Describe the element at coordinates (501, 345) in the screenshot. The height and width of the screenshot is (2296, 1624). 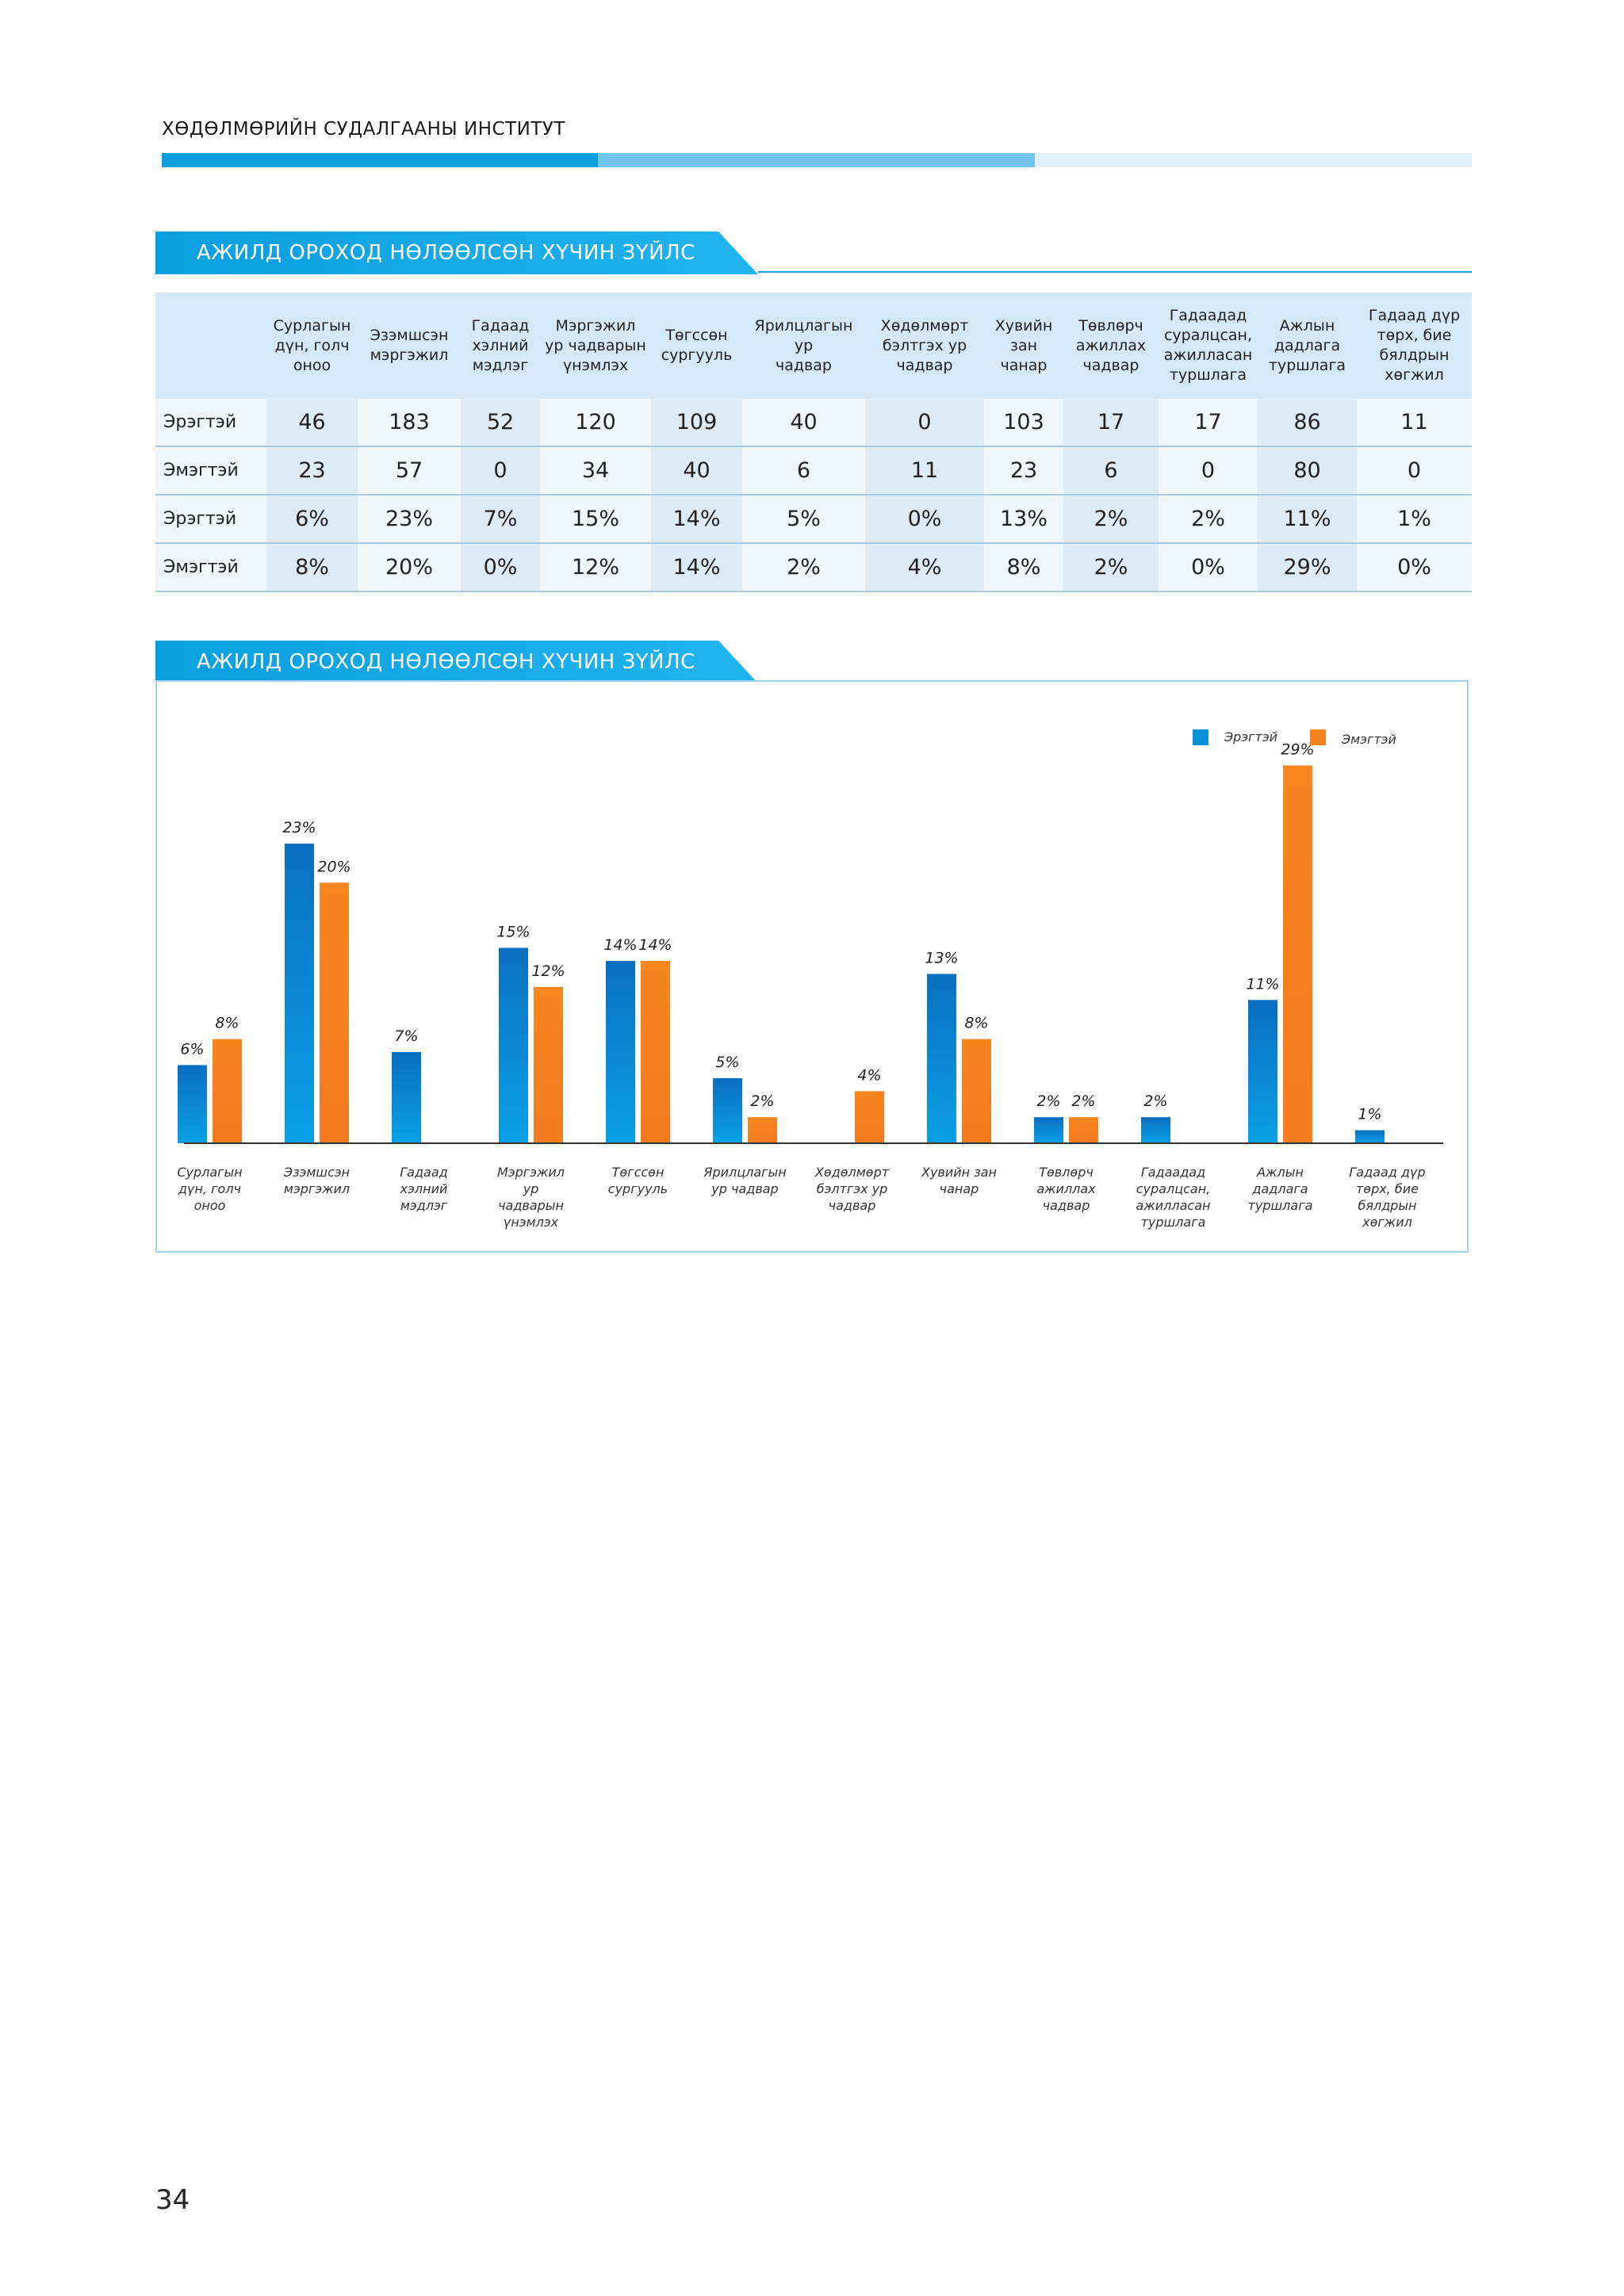
I see `column-header-line: хэлний` at that location.